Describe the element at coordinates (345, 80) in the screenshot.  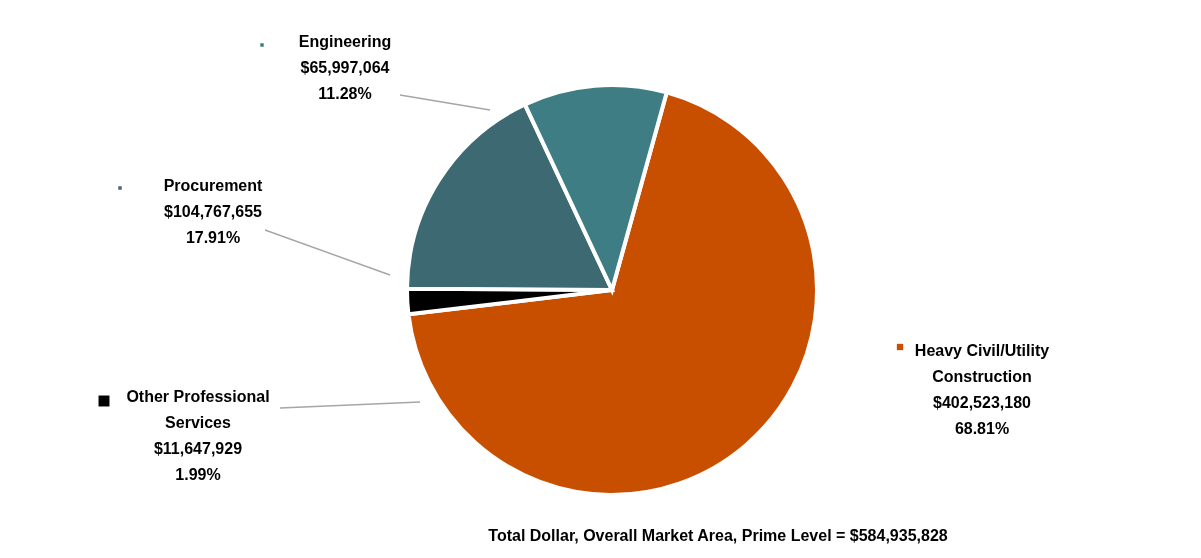
I see `data-label: $65,997,064 11.28%` at that location.